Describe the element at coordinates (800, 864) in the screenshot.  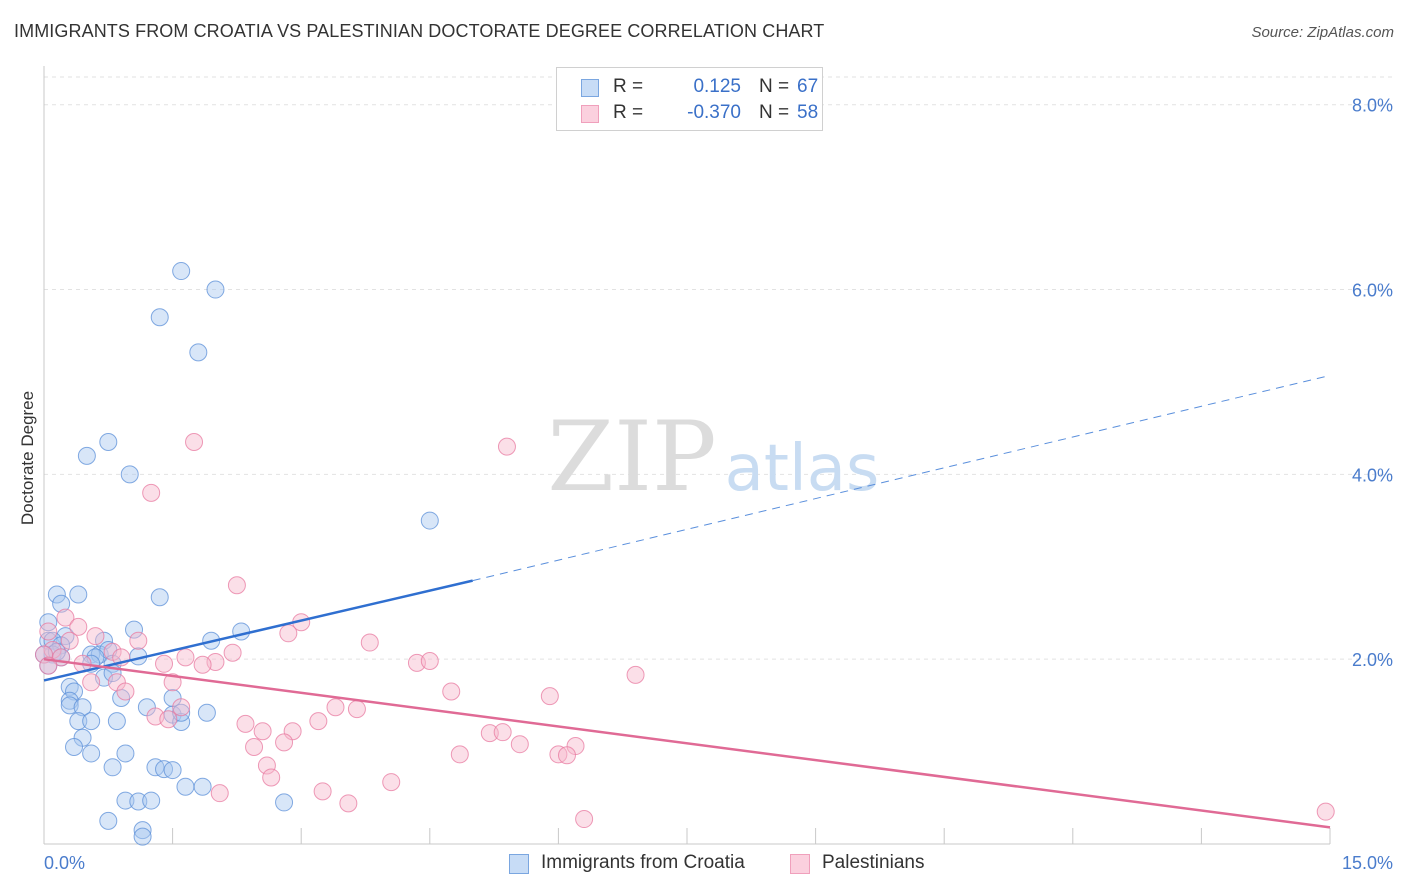
I see `bottom-legend-swatch-palestinians` at that location.